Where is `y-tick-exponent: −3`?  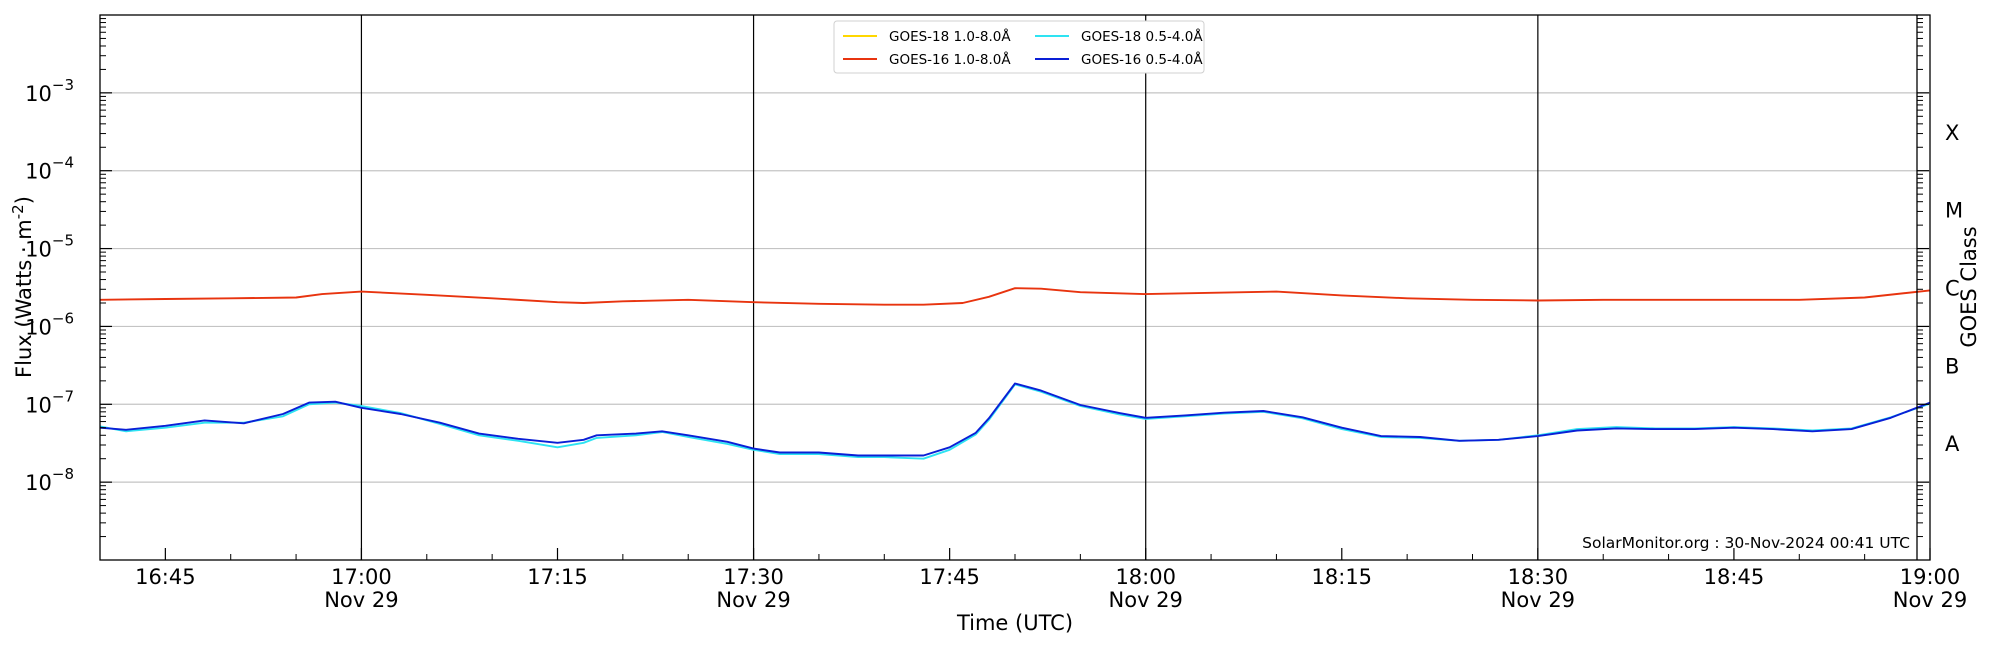
y-tick-exponent: −3 is located at coordinates (63, 85).